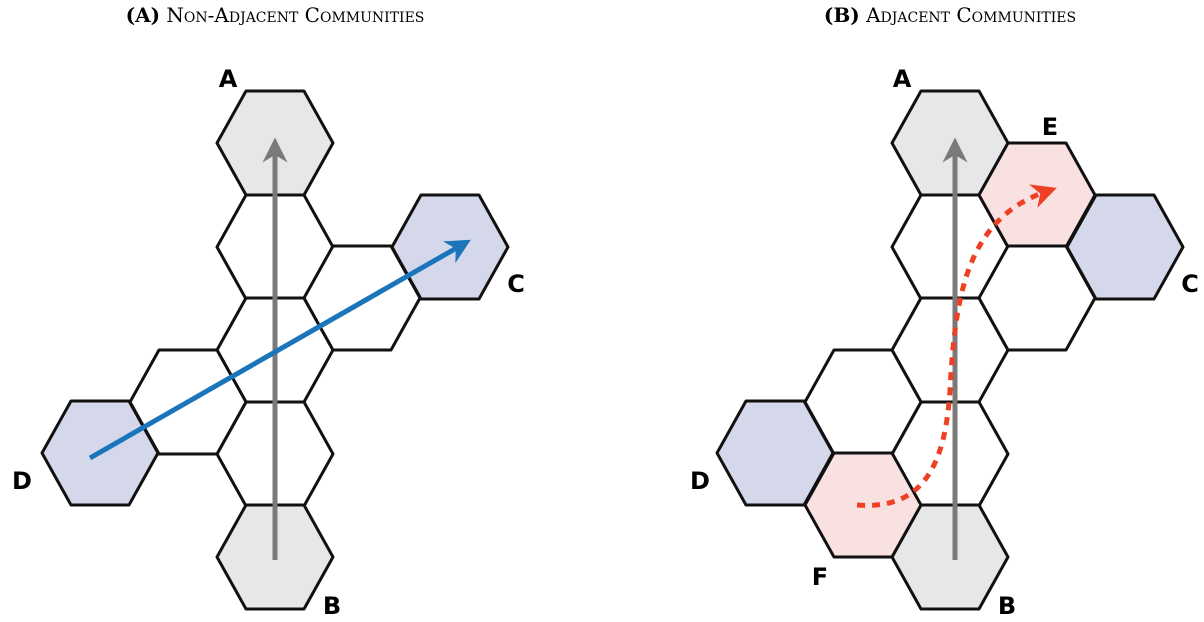 The width and height of the screenshot is (1204, 622). I want to click on panel-title: (B) Adjacent Communities, so click(950, 15).